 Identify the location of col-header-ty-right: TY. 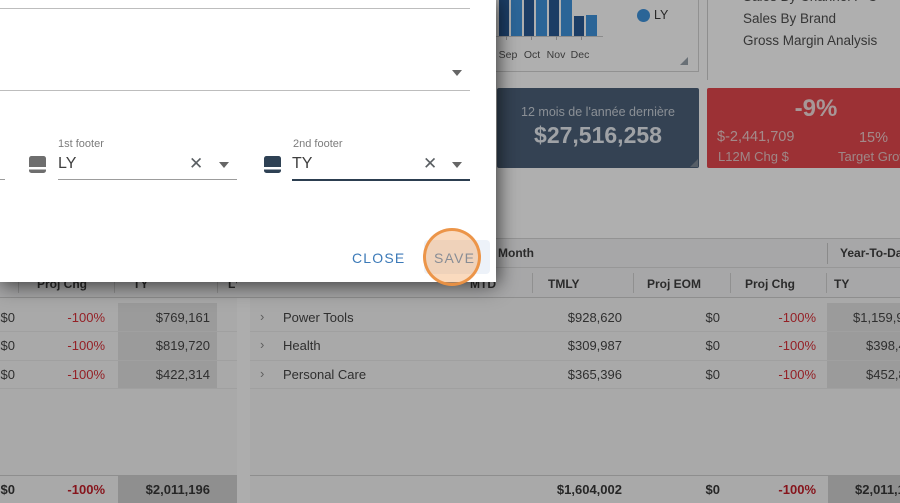
(842, 284).